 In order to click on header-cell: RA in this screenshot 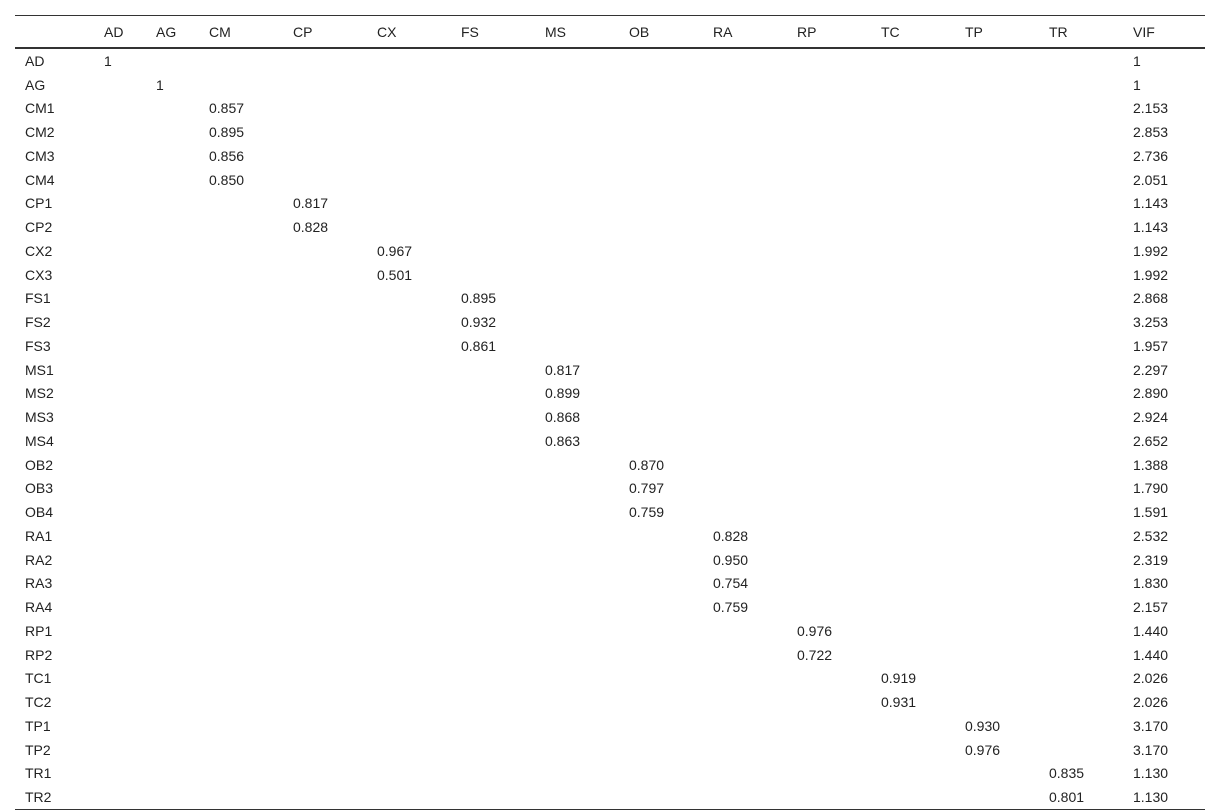, I will do `click(745, 32)`.